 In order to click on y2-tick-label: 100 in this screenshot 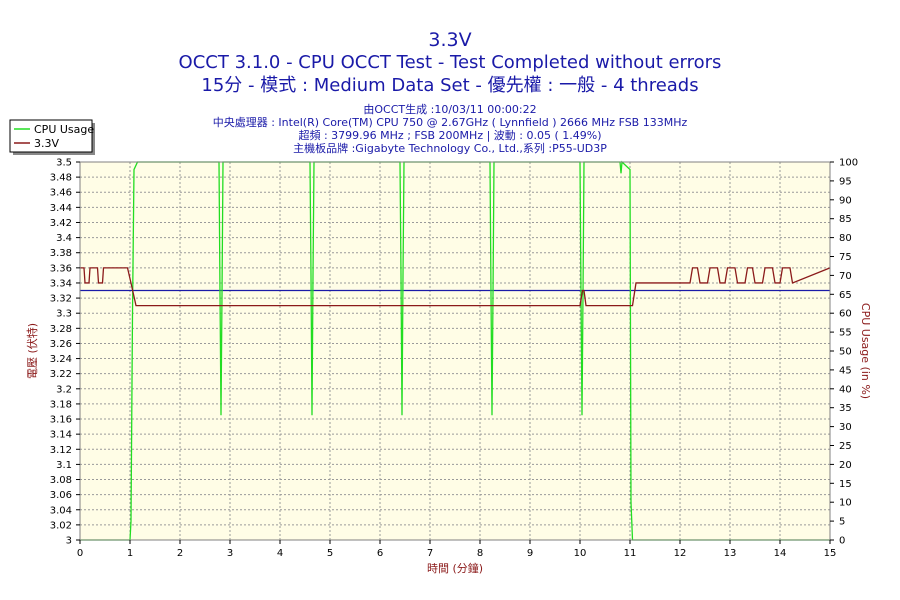, I will do `click(848, 163)`.